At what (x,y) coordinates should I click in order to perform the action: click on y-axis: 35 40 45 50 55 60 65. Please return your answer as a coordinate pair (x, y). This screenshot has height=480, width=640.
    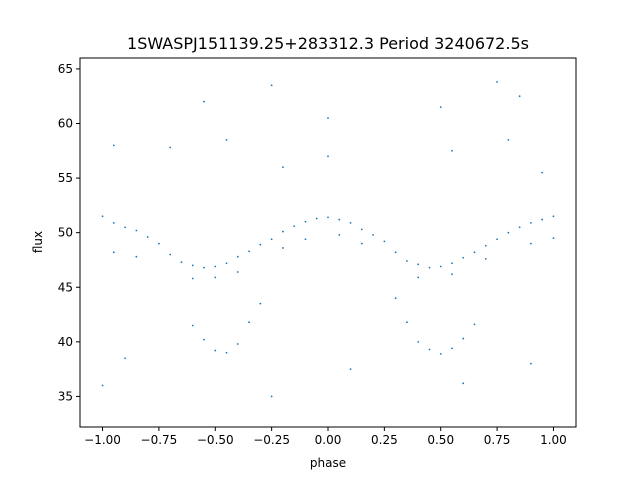
    Looking at the image, I should click on (69, 232).